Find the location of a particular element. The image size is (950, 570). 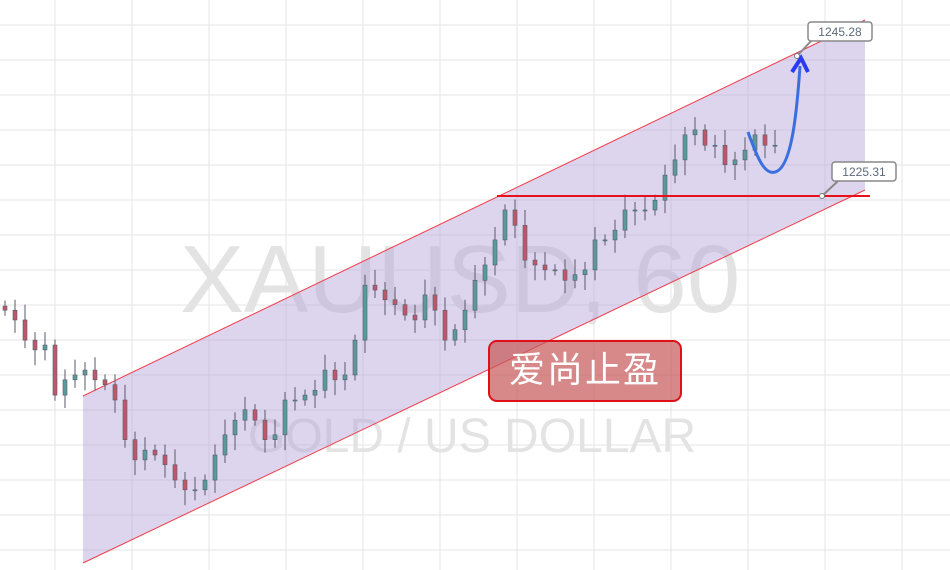

target-price-label: 1245.28 is located at coordinates (833, 40).